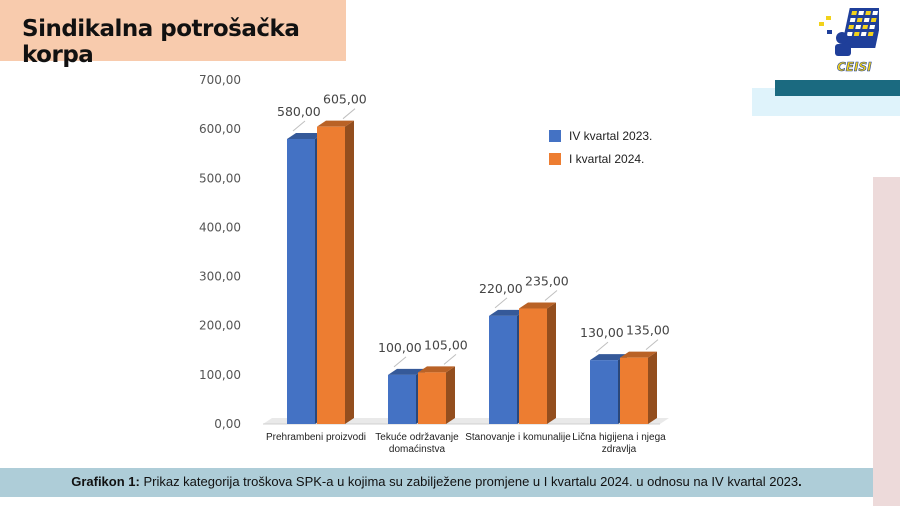  Describe the element at coordinates (220, 178) in the screenshot. I see `y-tick-label: 500,00` at that location.